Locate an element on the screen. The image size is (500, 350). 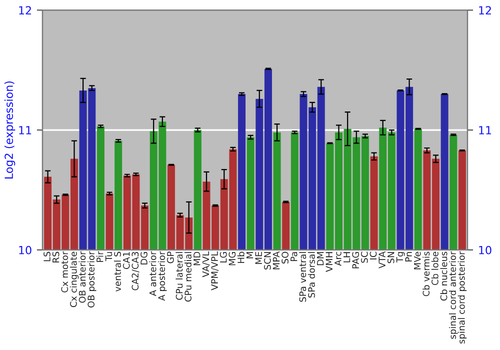
y-tick-label: 10 is located at coordinates (25, 250).